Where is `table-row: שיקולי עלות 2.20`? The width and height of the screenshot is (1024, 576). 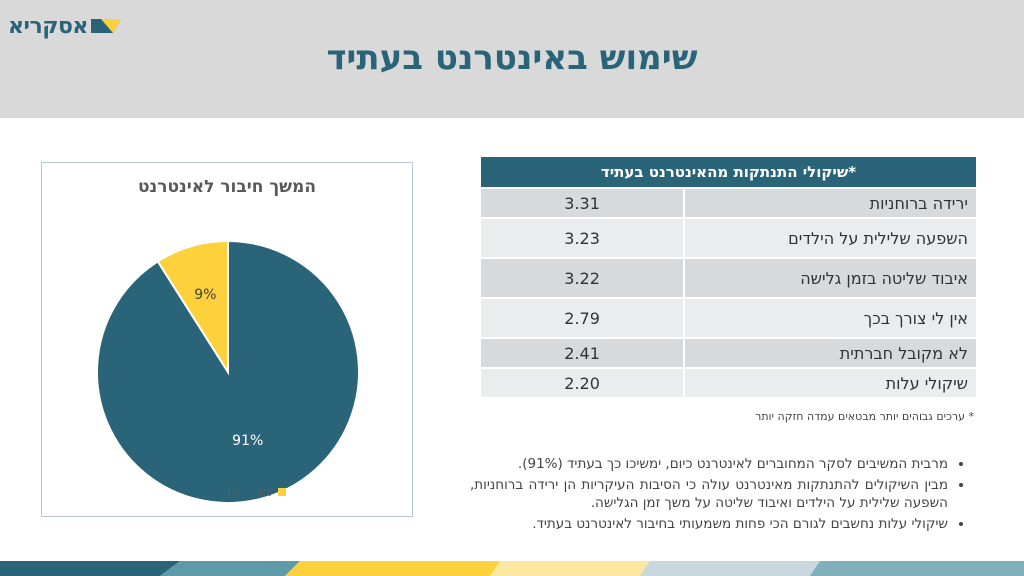
table-row: שיקולי עלות 2.20 is located at coordinates (728, 383).